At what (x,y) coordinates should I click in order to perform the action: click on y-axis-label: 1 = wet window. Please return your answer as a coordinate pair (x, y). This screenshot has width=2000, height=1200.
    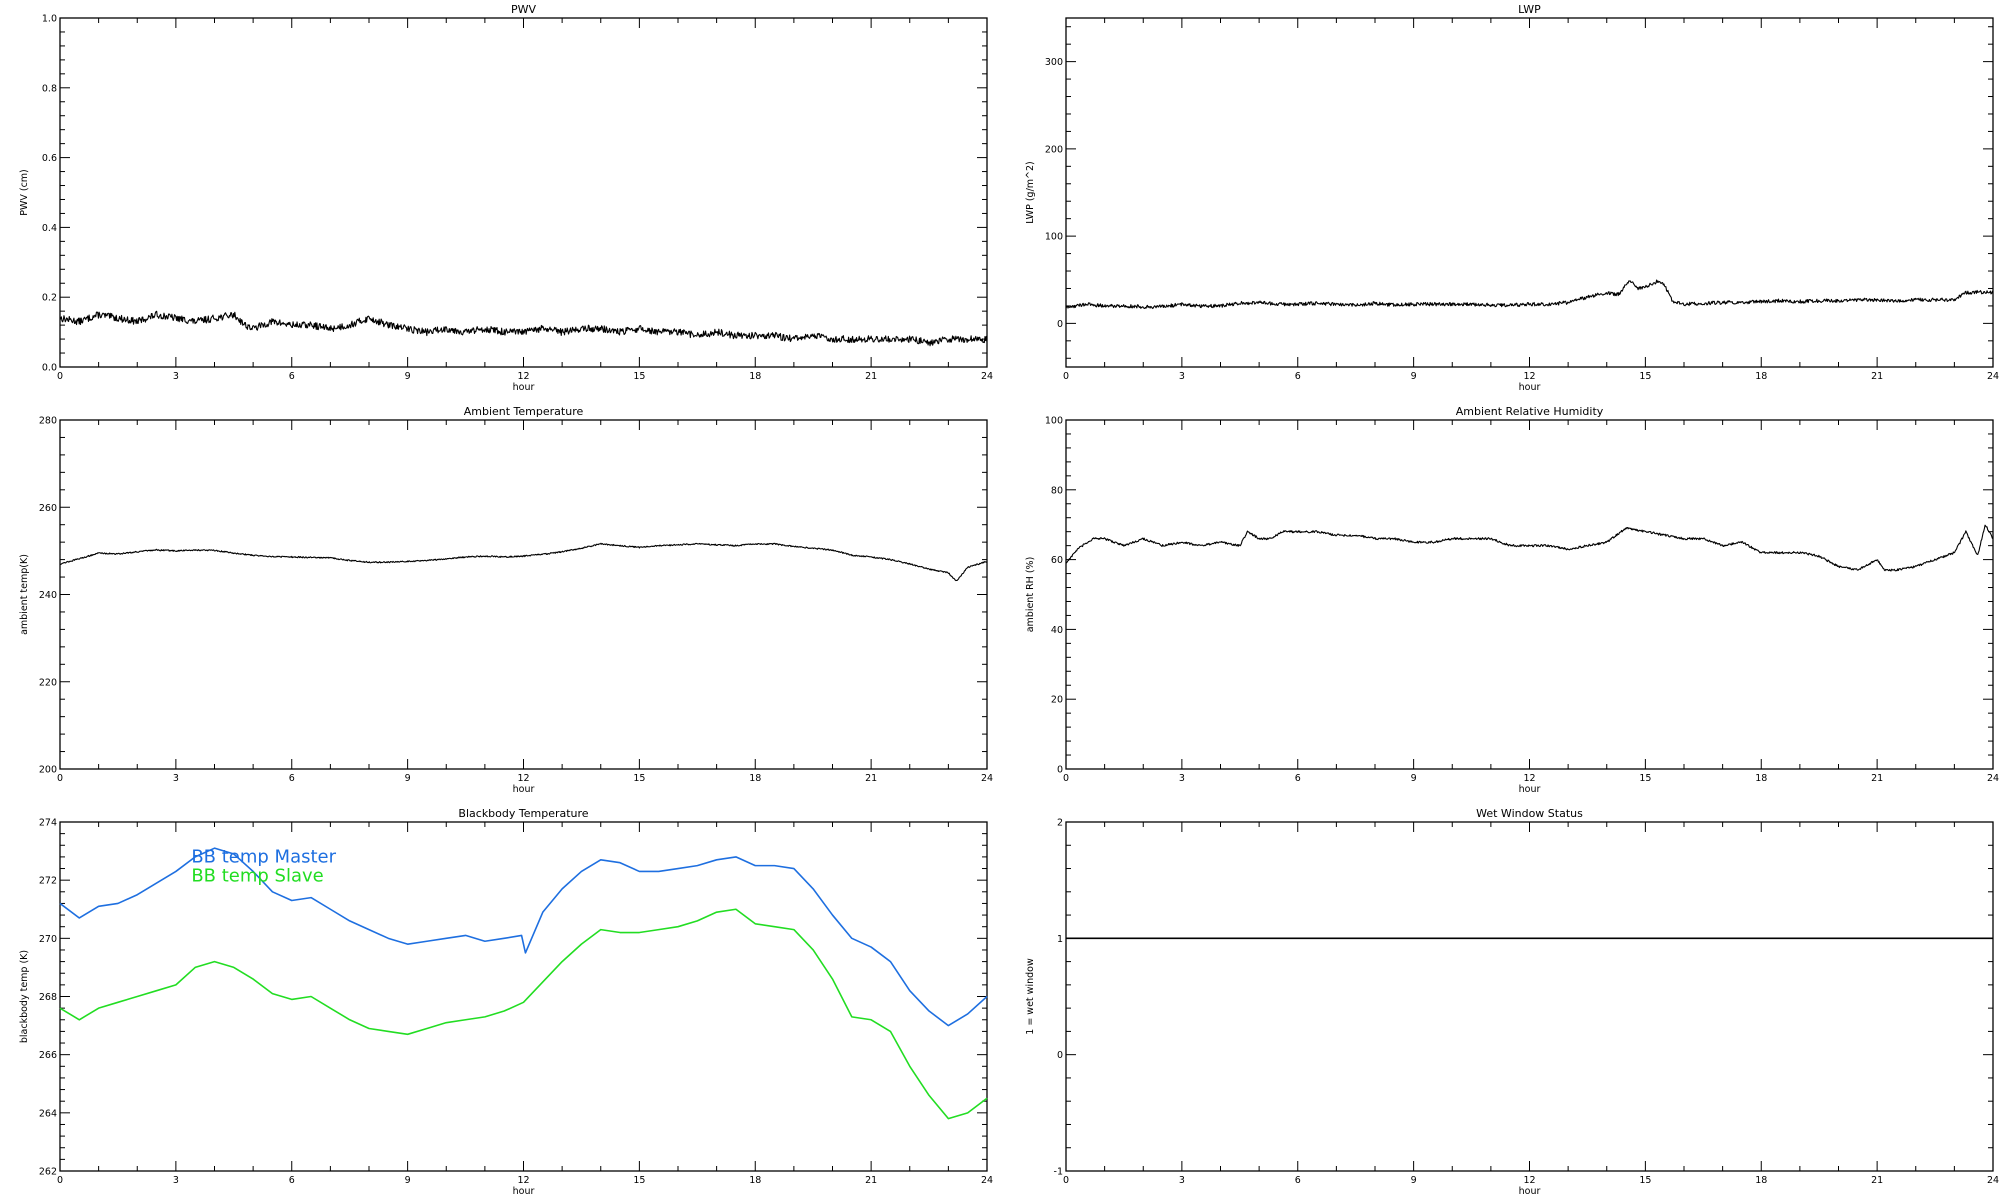
    Looking at the image, I should click on (1030, 996).